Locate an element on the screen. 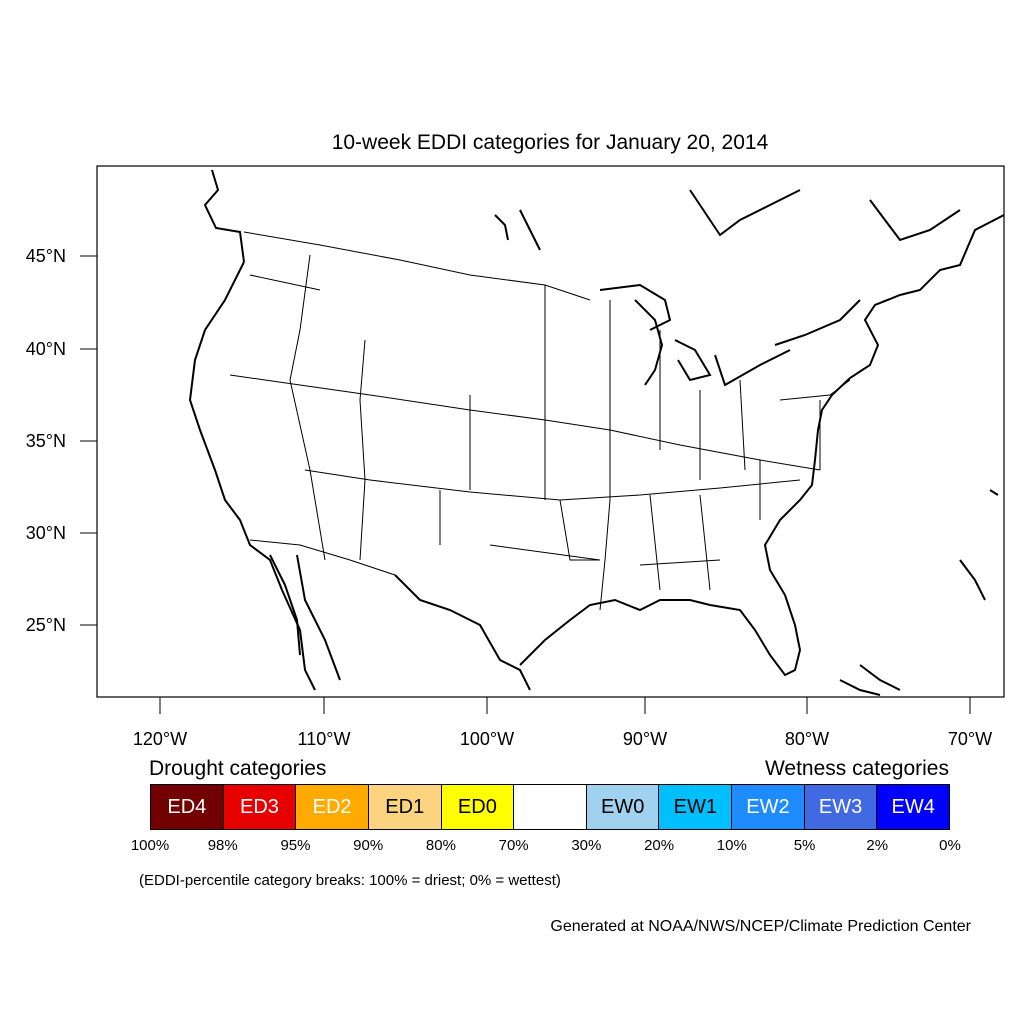 The width and height of the screenshot is (1024, 1024). percentile-break-label: 70% is located at coordinates (513, 845).